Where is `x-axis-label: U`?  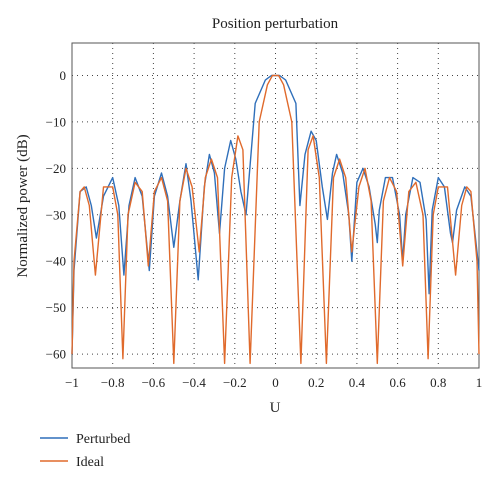 x-axis-label: U is located at coordinates (275, 408).